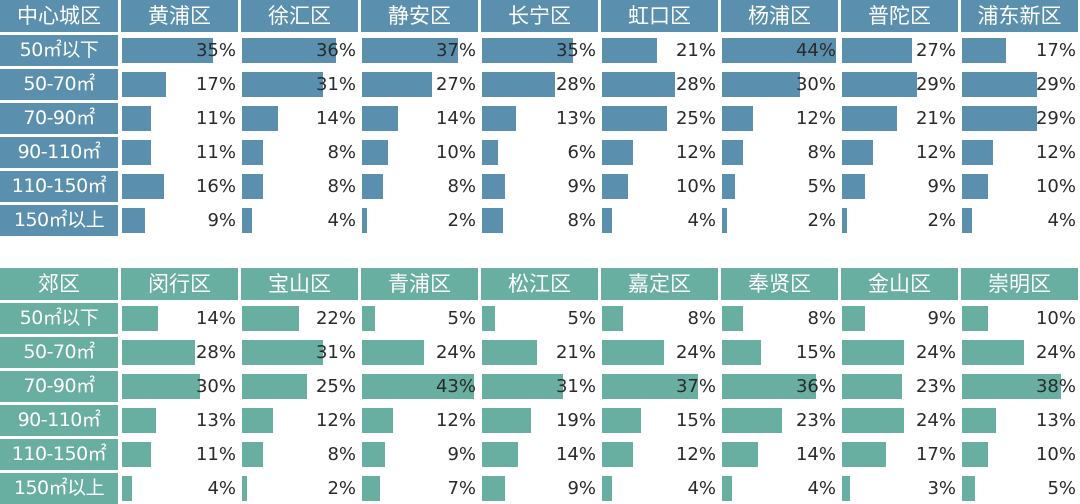  I want to click on column-header: 松江区, so click(539, 284).